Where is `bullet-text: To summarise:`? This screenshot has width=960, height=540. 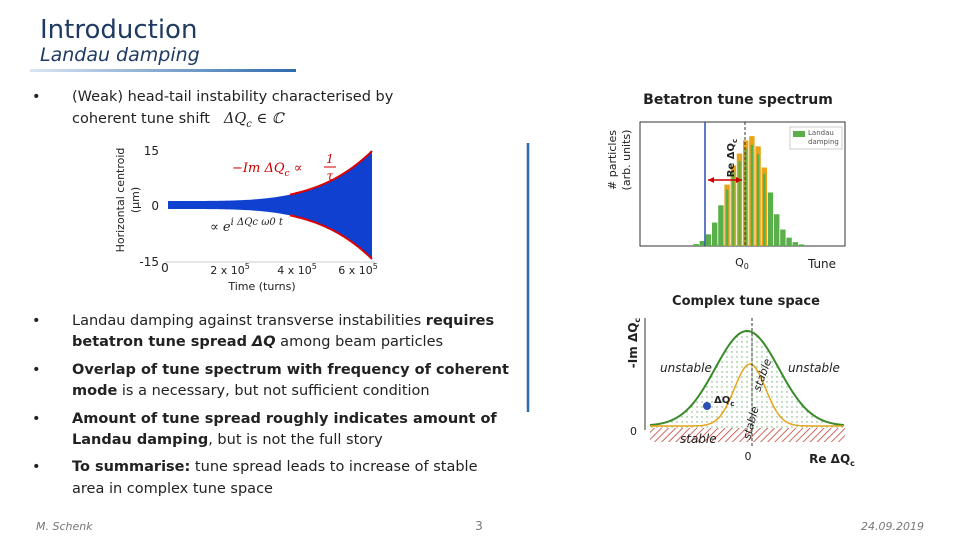
bullet-text: To summarise: is located at coordinates (131, 467).